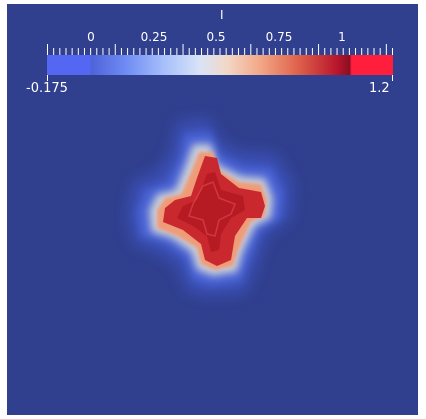  Describe the element at coordinates (279, 37) in the screenshot. I see `colorbar-tick-label-0.75: 0.75` at that location.